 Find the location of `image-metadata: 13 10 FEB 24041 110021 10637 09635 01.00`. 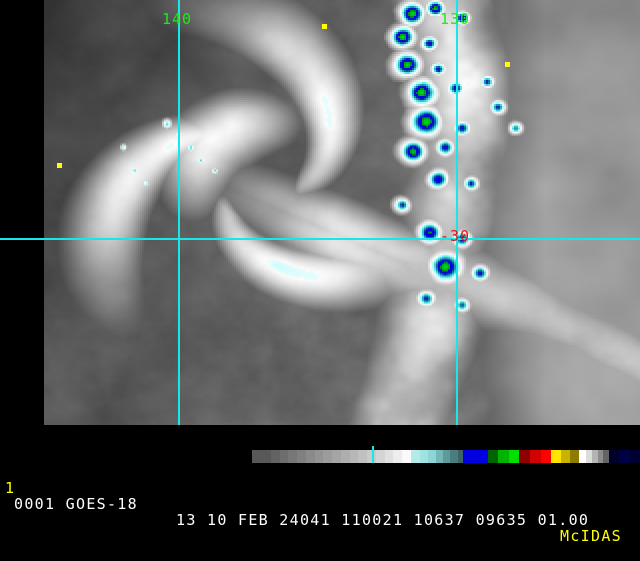

image-metadata: 13 10 FEB 24041 110021 10637 09635 01.00 is located at coordinates (383, 520).